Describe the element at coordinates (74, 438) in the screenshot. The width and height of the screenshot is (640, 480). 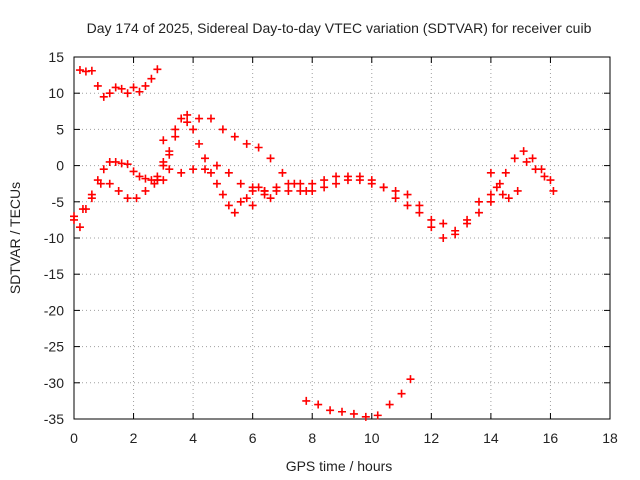
I see `x-tick-label: 0` at that location.